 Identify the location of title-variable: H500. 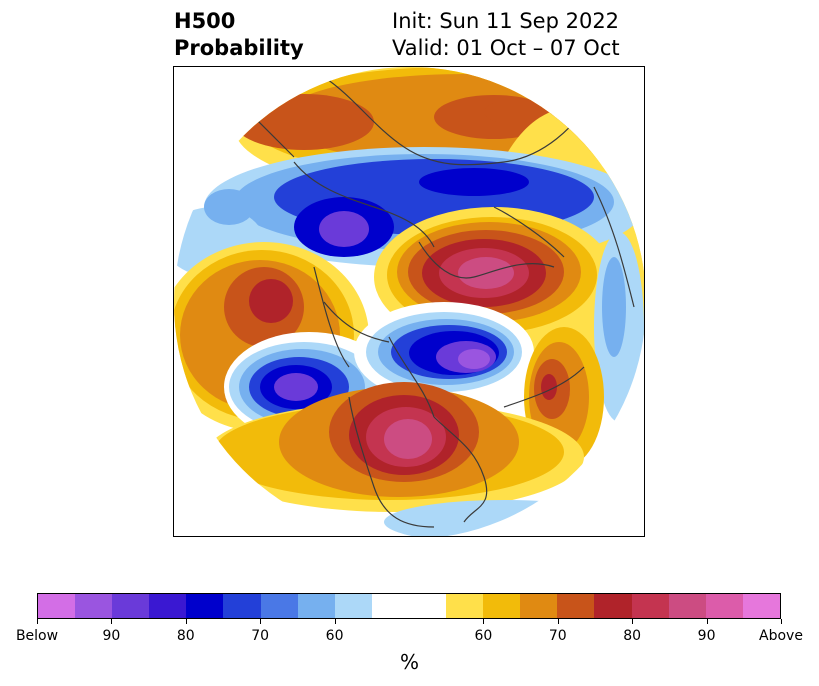
(205, 21).